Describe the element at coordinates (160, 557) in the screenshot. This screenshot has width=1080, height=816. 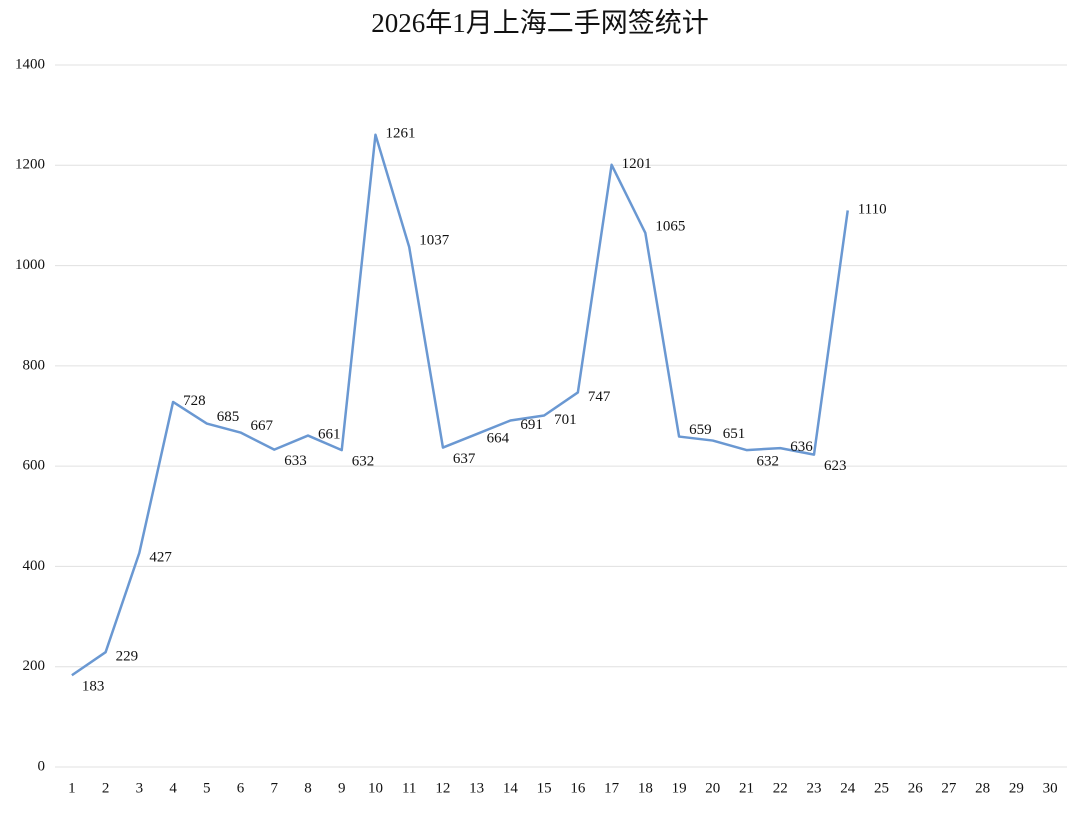
I see `data-label: 427` at that location.